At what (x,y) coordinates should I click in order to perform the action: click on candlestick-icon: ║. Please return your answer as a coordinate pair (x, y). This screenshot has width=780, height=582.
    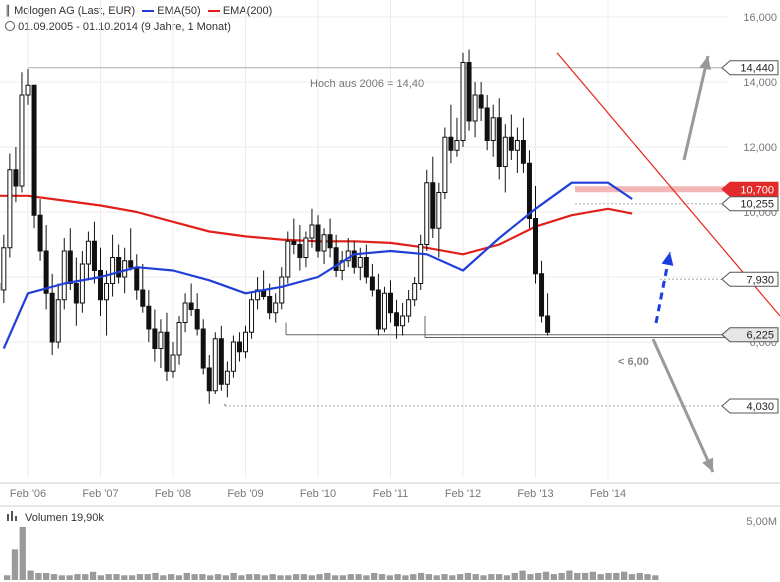
    Looking at the image, I should click on (8, 11).